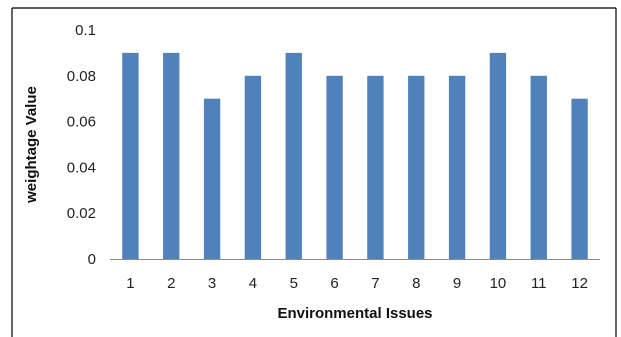  Describe the element at coordinates (81, 122) in the screenshot. I see `y-tick-label: 0.06` at that location.